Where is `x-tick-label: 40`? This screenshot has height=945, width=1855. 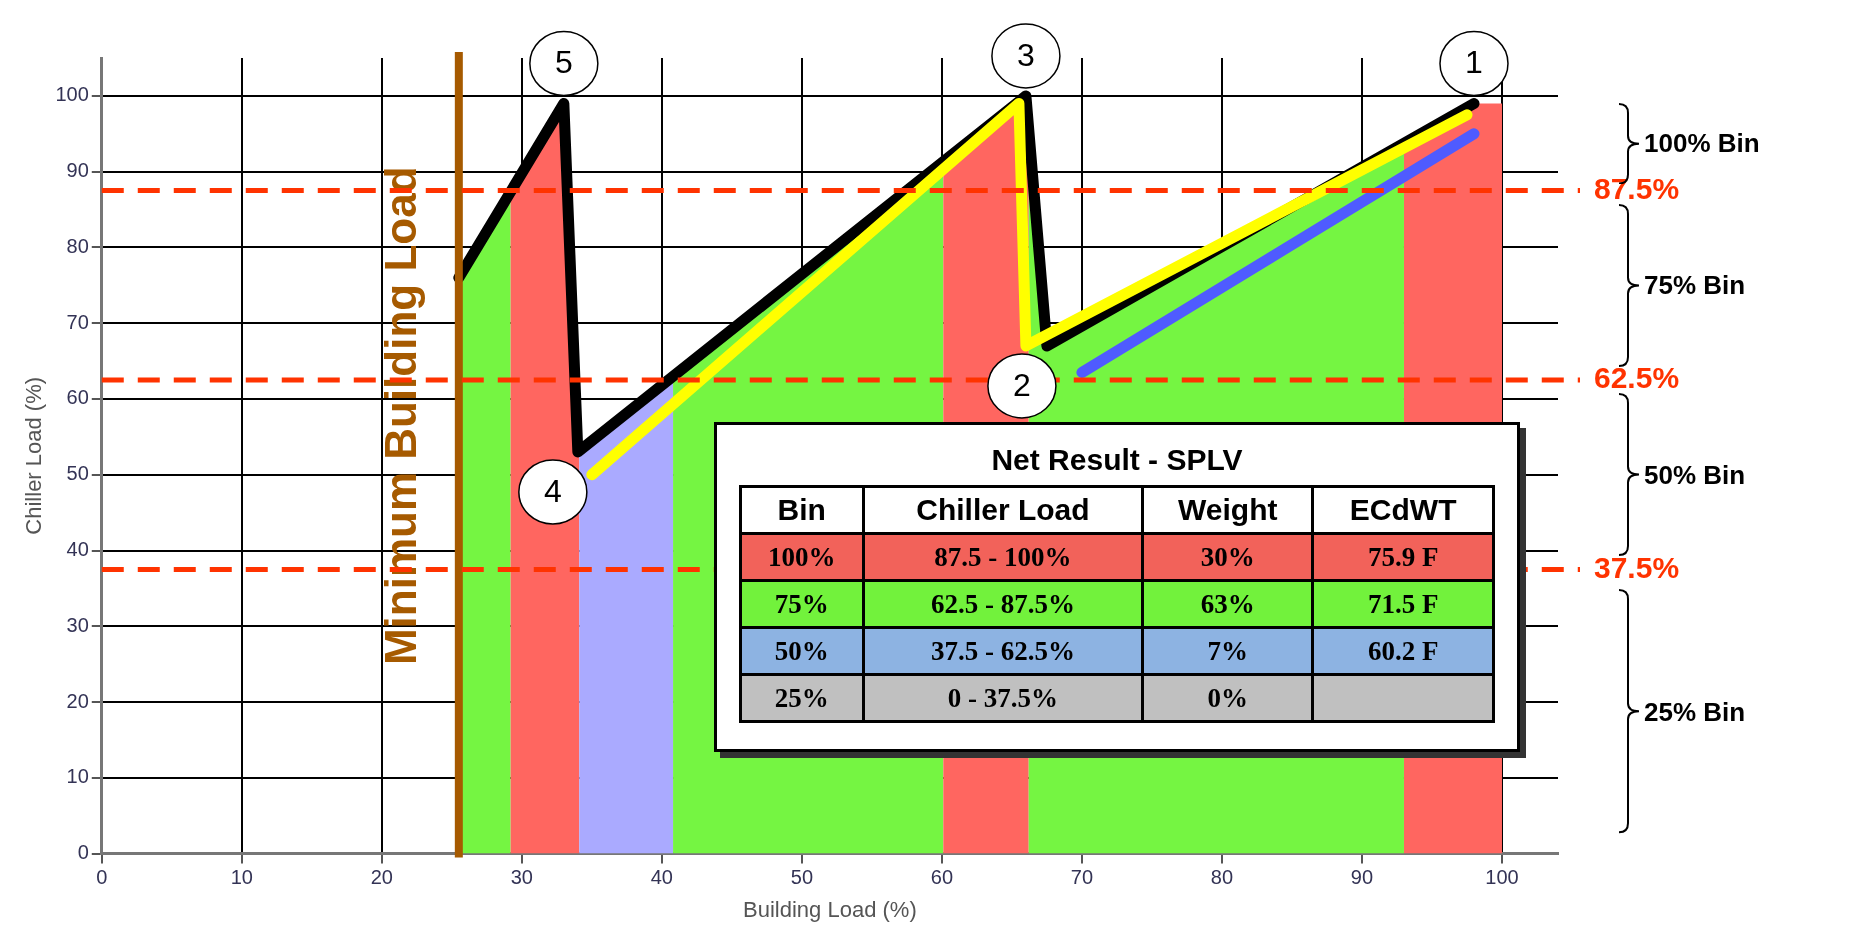 x-tick-label: 40 is located at coordinates (661, 877).